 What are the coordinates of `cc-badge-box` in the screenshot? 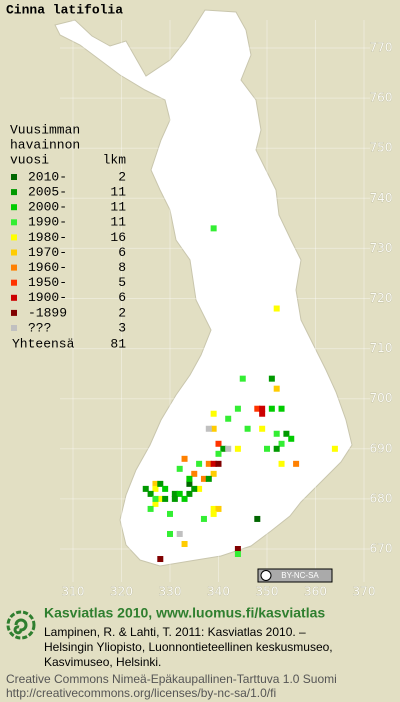 It's located at (295, 575).